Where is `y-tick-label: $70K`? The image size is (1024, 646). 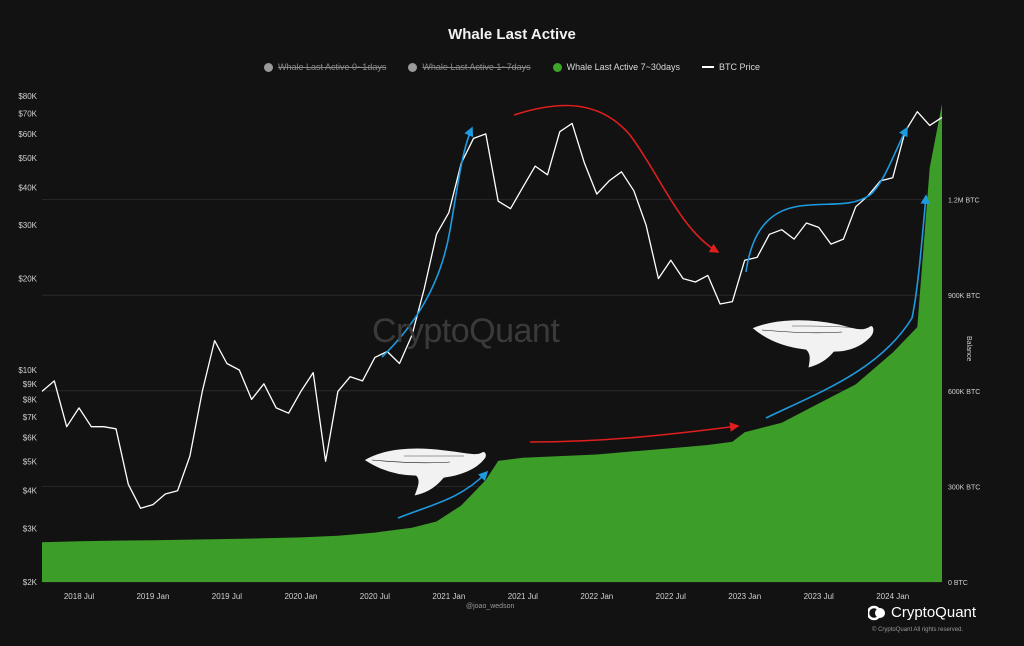 y-tick-label: $70K is located at coordinates (27, 114).